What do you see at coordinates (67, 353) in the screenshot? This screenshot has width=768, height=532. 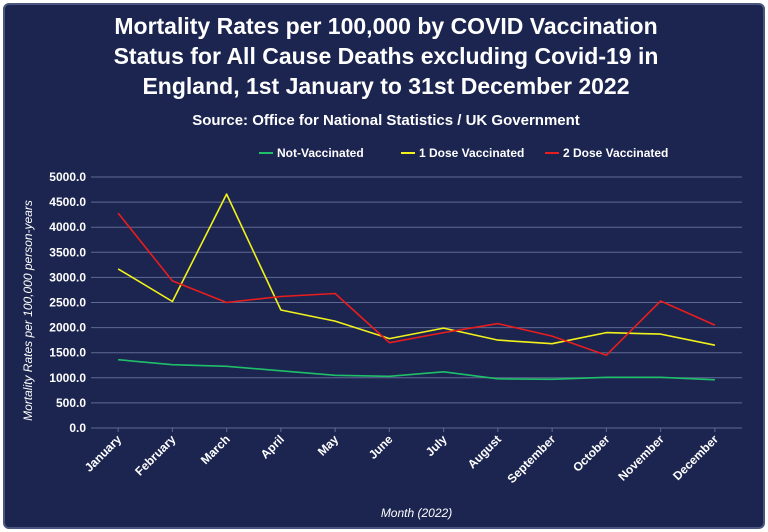 I see `y-tick-label-3: 1500.0` at bounding box center [67, 353].